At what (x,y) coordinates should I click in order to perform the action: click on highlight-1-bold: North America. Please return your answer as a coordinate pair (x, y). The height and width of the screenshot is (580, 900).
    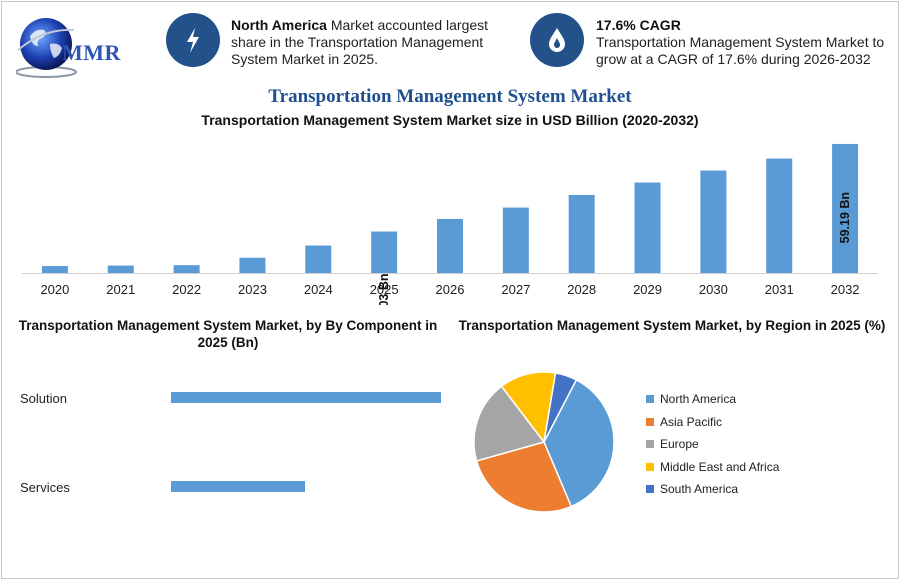
    Looking at the image, I should click on (279, 25).